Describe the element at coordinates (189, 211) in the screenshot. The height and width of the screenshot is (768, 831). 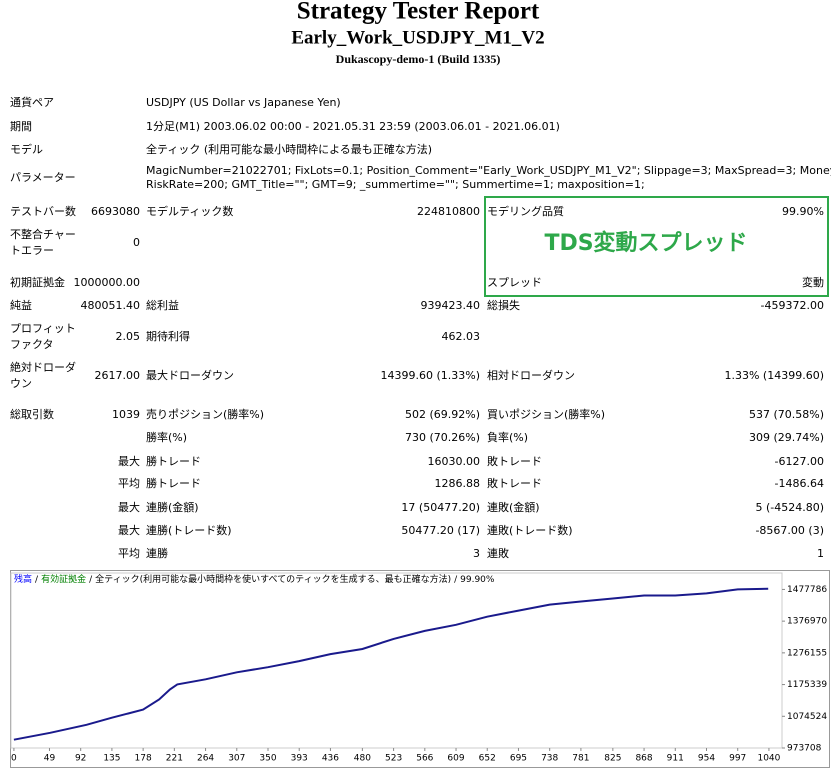
I see `cell-text: モデルティック数` at that location.